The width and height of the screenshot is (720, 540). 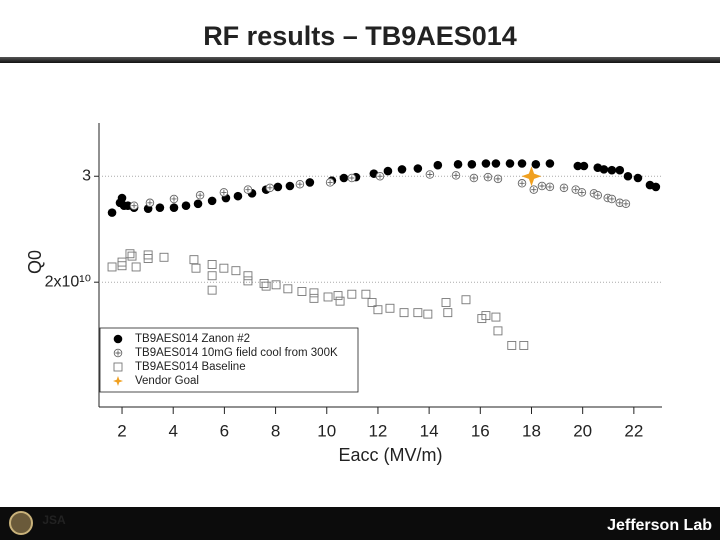 What do you see at coordinates (390, 455) in the screenshot?
I see `x-axis-label: Eacc (MV/m)` at bounding box center [390, 455].